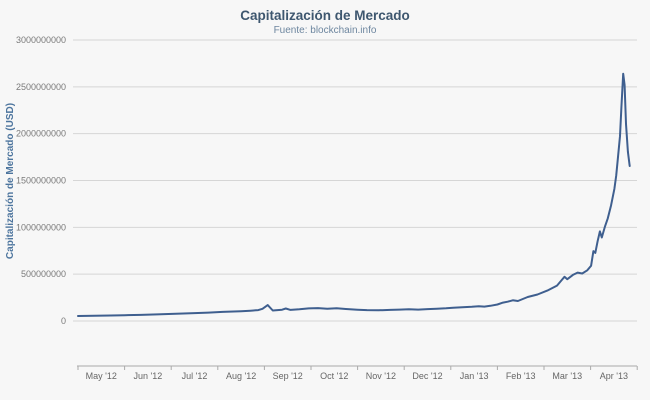 This screenshot has height=400, width=650. What do you see at coordinates (41, 134) in the screenshot?
I see `y-tick-label: 2000000000` at bounding box center [41, 134].